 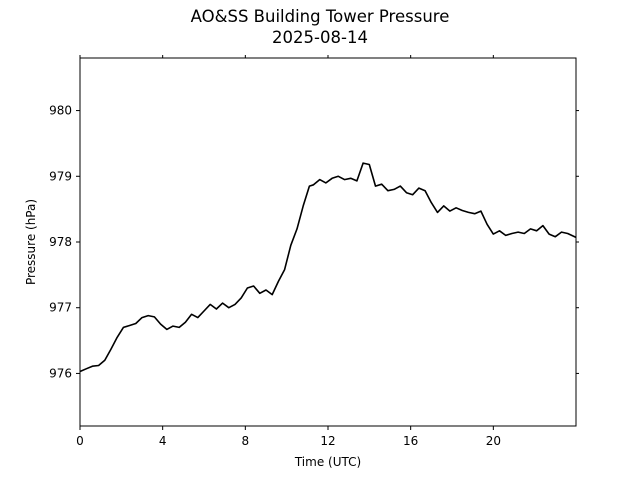 What do you see at coordinates (320, 37) in the screenshot?
I see `chart-subtitle: 2025-08-14` at bounding box center [320, 37].